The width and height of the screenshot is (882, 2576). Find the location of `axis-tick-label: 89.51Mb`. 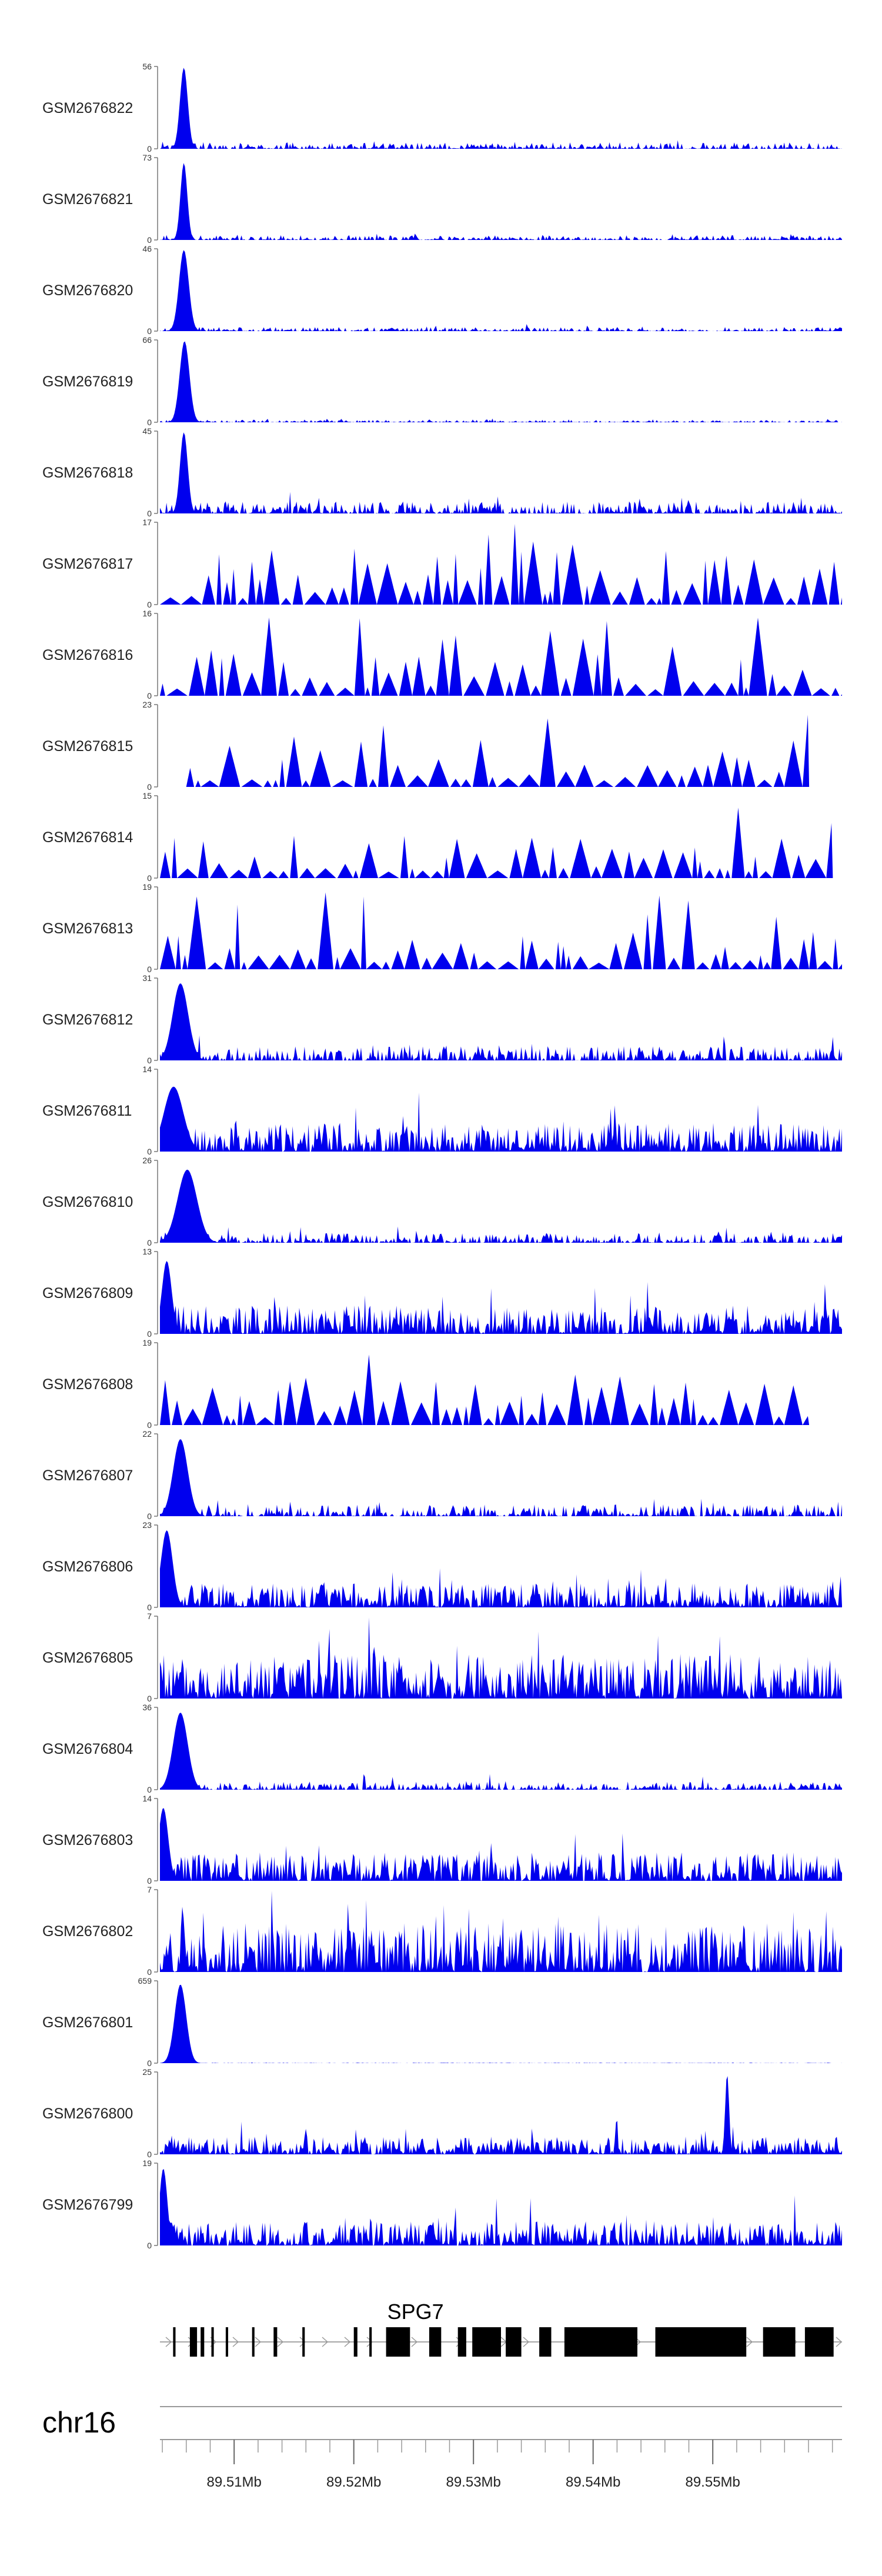

axis-tick-label: 89.51Mb is located at coordinates (233, 2482).